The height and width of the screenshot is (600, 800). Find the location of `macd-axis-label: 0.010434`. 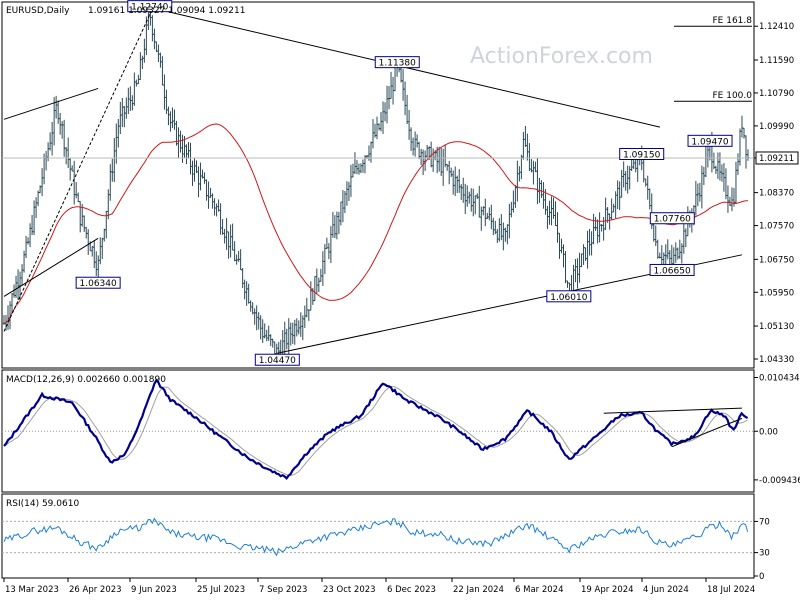

macd-axis-label: 0.010434 is located at coordinates (779, 378).